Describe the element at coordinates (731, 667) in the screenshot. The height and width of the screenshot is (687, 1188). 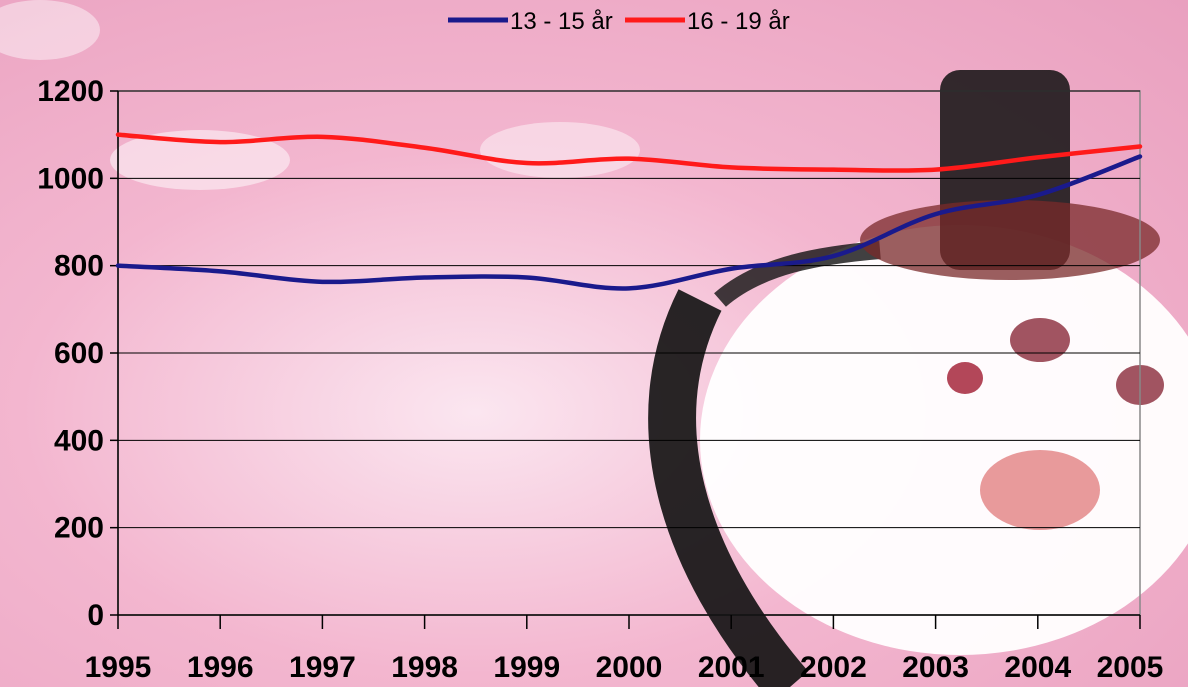
I see `x-tick-label: 2001` at that location.